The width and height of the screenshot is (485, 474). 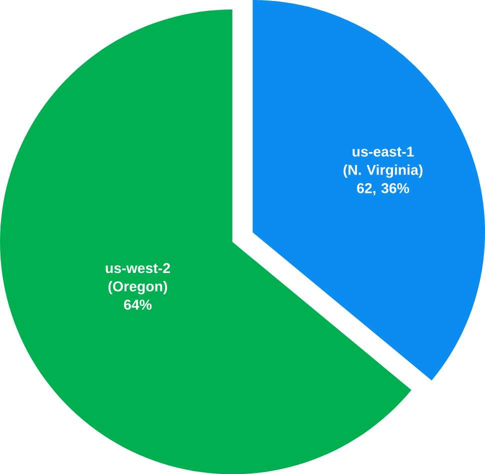 What do you see at coordinates (383, 162) in the screenshot?
I see `slice-label: us-east-1 (N. Virginia)` at bounding box center [383, 162].